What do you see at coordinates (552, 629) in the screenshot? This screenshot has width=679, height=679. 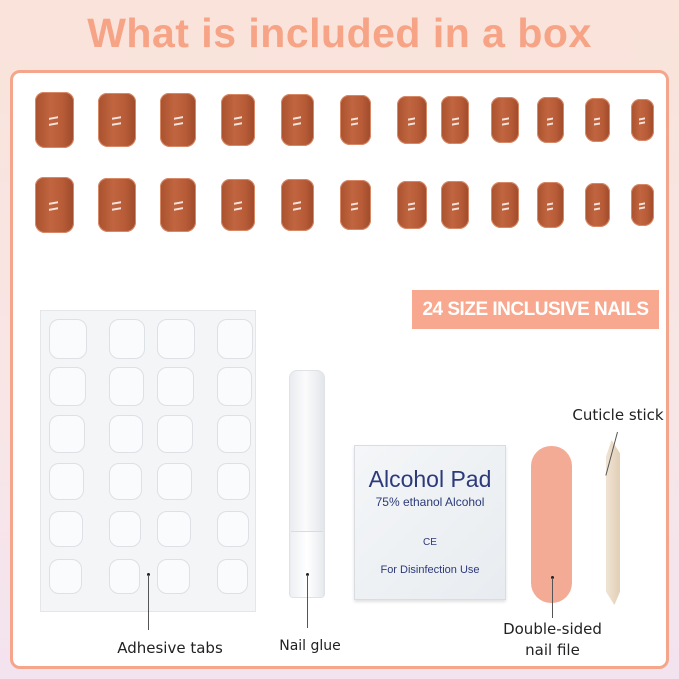 I see `nail-file-label-line1: Double-sided` at bounding box center [552, 629].